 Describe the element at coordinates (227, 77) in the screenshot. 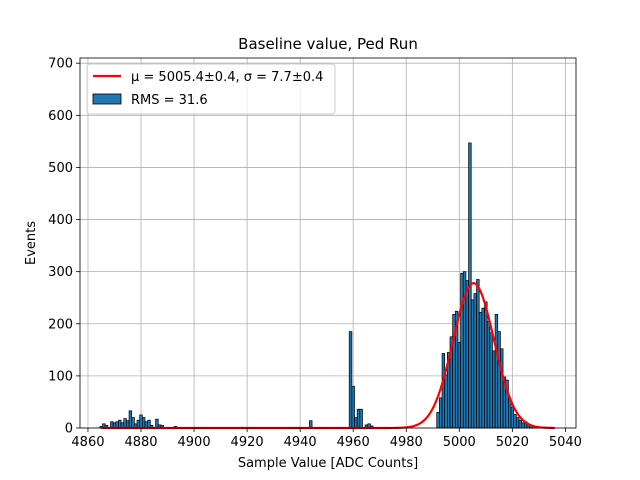

I see `legend-fit-label: μ = 5005.4±0.4, σ = 7.7±0.4` at that location.